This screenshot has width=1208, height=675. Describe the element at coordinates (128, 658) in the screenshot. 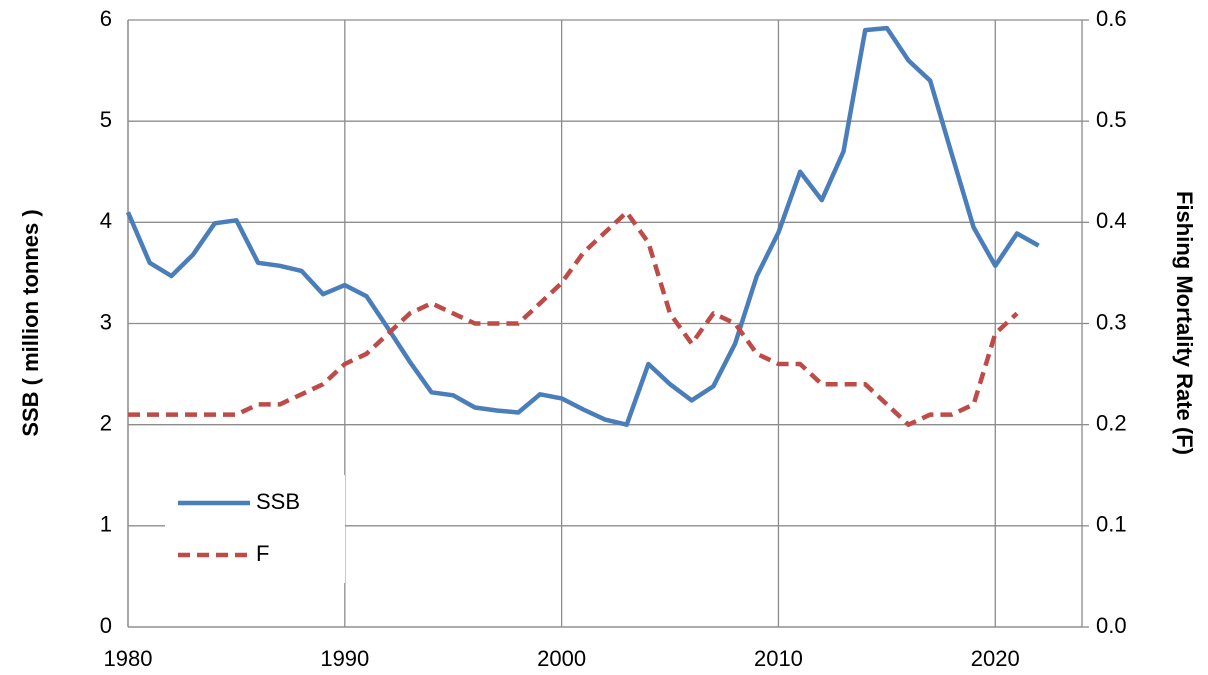

I see `x-tick-label: 1980` at that location.